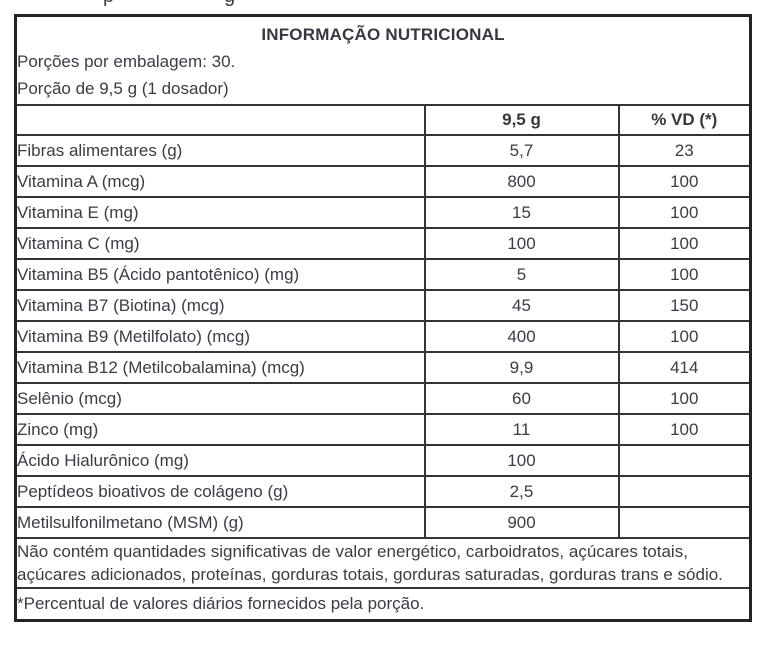 Image resolution: width=762 pixels, height=672 pixels. What do you see at coordinates (108, 4) in the screenshot?
I see `cropped-letter-fragment: p` at bounding box center [108, 4].